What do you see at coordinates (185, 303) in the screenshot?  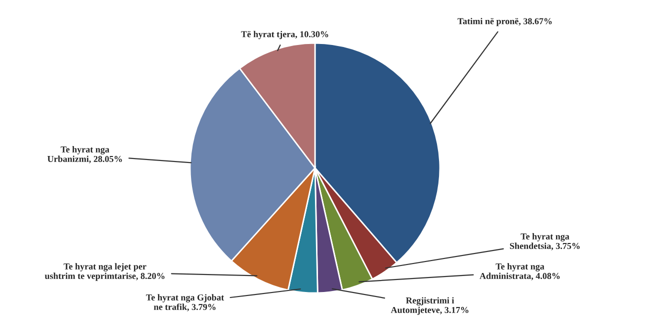 I see `slice-label: Te hyrat nga Gjobat ne trafik, 3.79%` at bounding box center [185, 303].